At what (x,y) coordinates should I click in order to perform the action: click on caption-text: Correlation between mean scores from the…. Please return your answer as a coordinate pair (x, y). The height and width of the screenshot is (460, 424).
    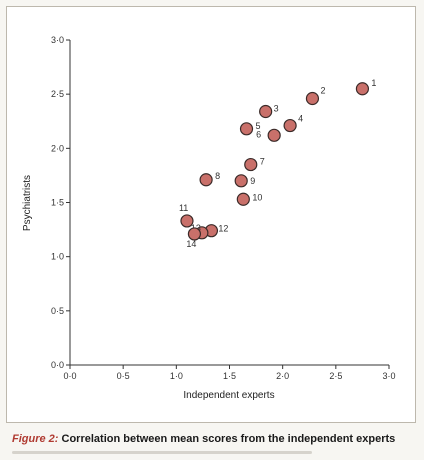
    Looking at the image, I should click on (228, 439).